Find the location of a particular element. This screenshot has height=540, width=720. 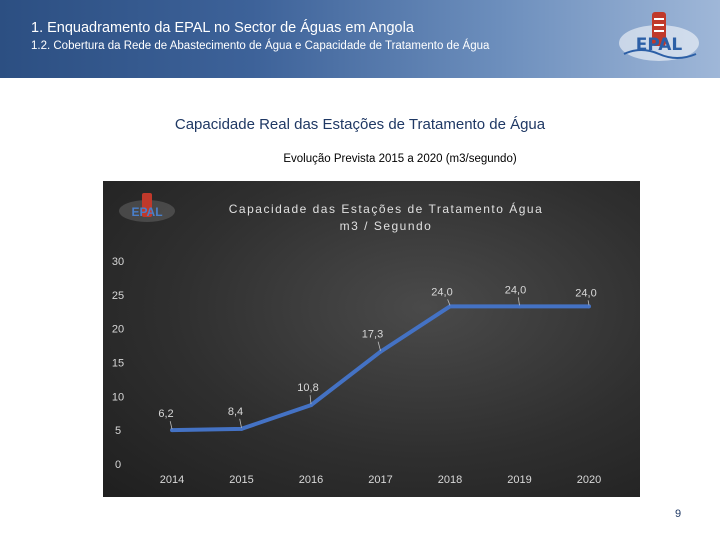

x-tick-label: 2020 is located at coordinates (589, 480).